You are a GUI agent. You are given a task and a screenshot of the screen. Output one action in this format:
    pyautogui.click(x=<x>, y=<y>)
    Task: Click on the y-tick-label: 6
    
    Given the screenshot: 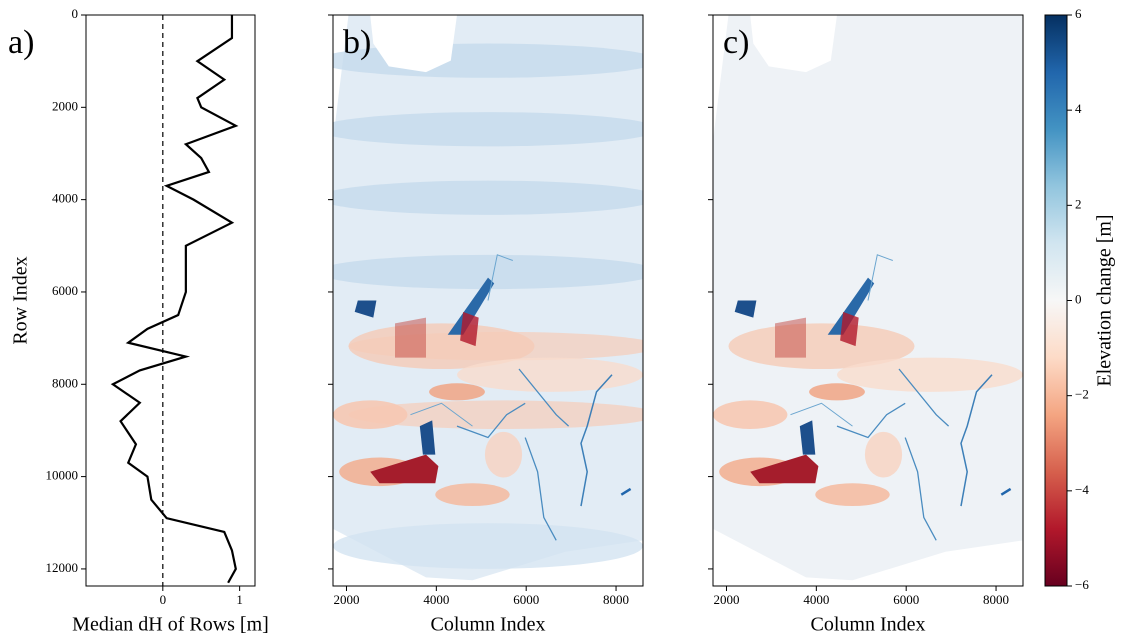 What is the action you would take?
    pyautogui.click(x=1078, y=13)
    